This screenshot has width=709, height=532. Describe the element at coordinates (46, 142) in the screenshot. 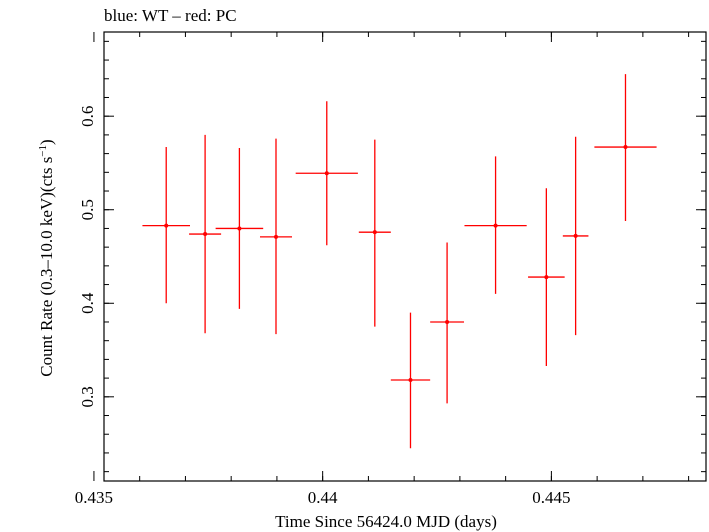

I see `y-axis-label-close: )` at that location.